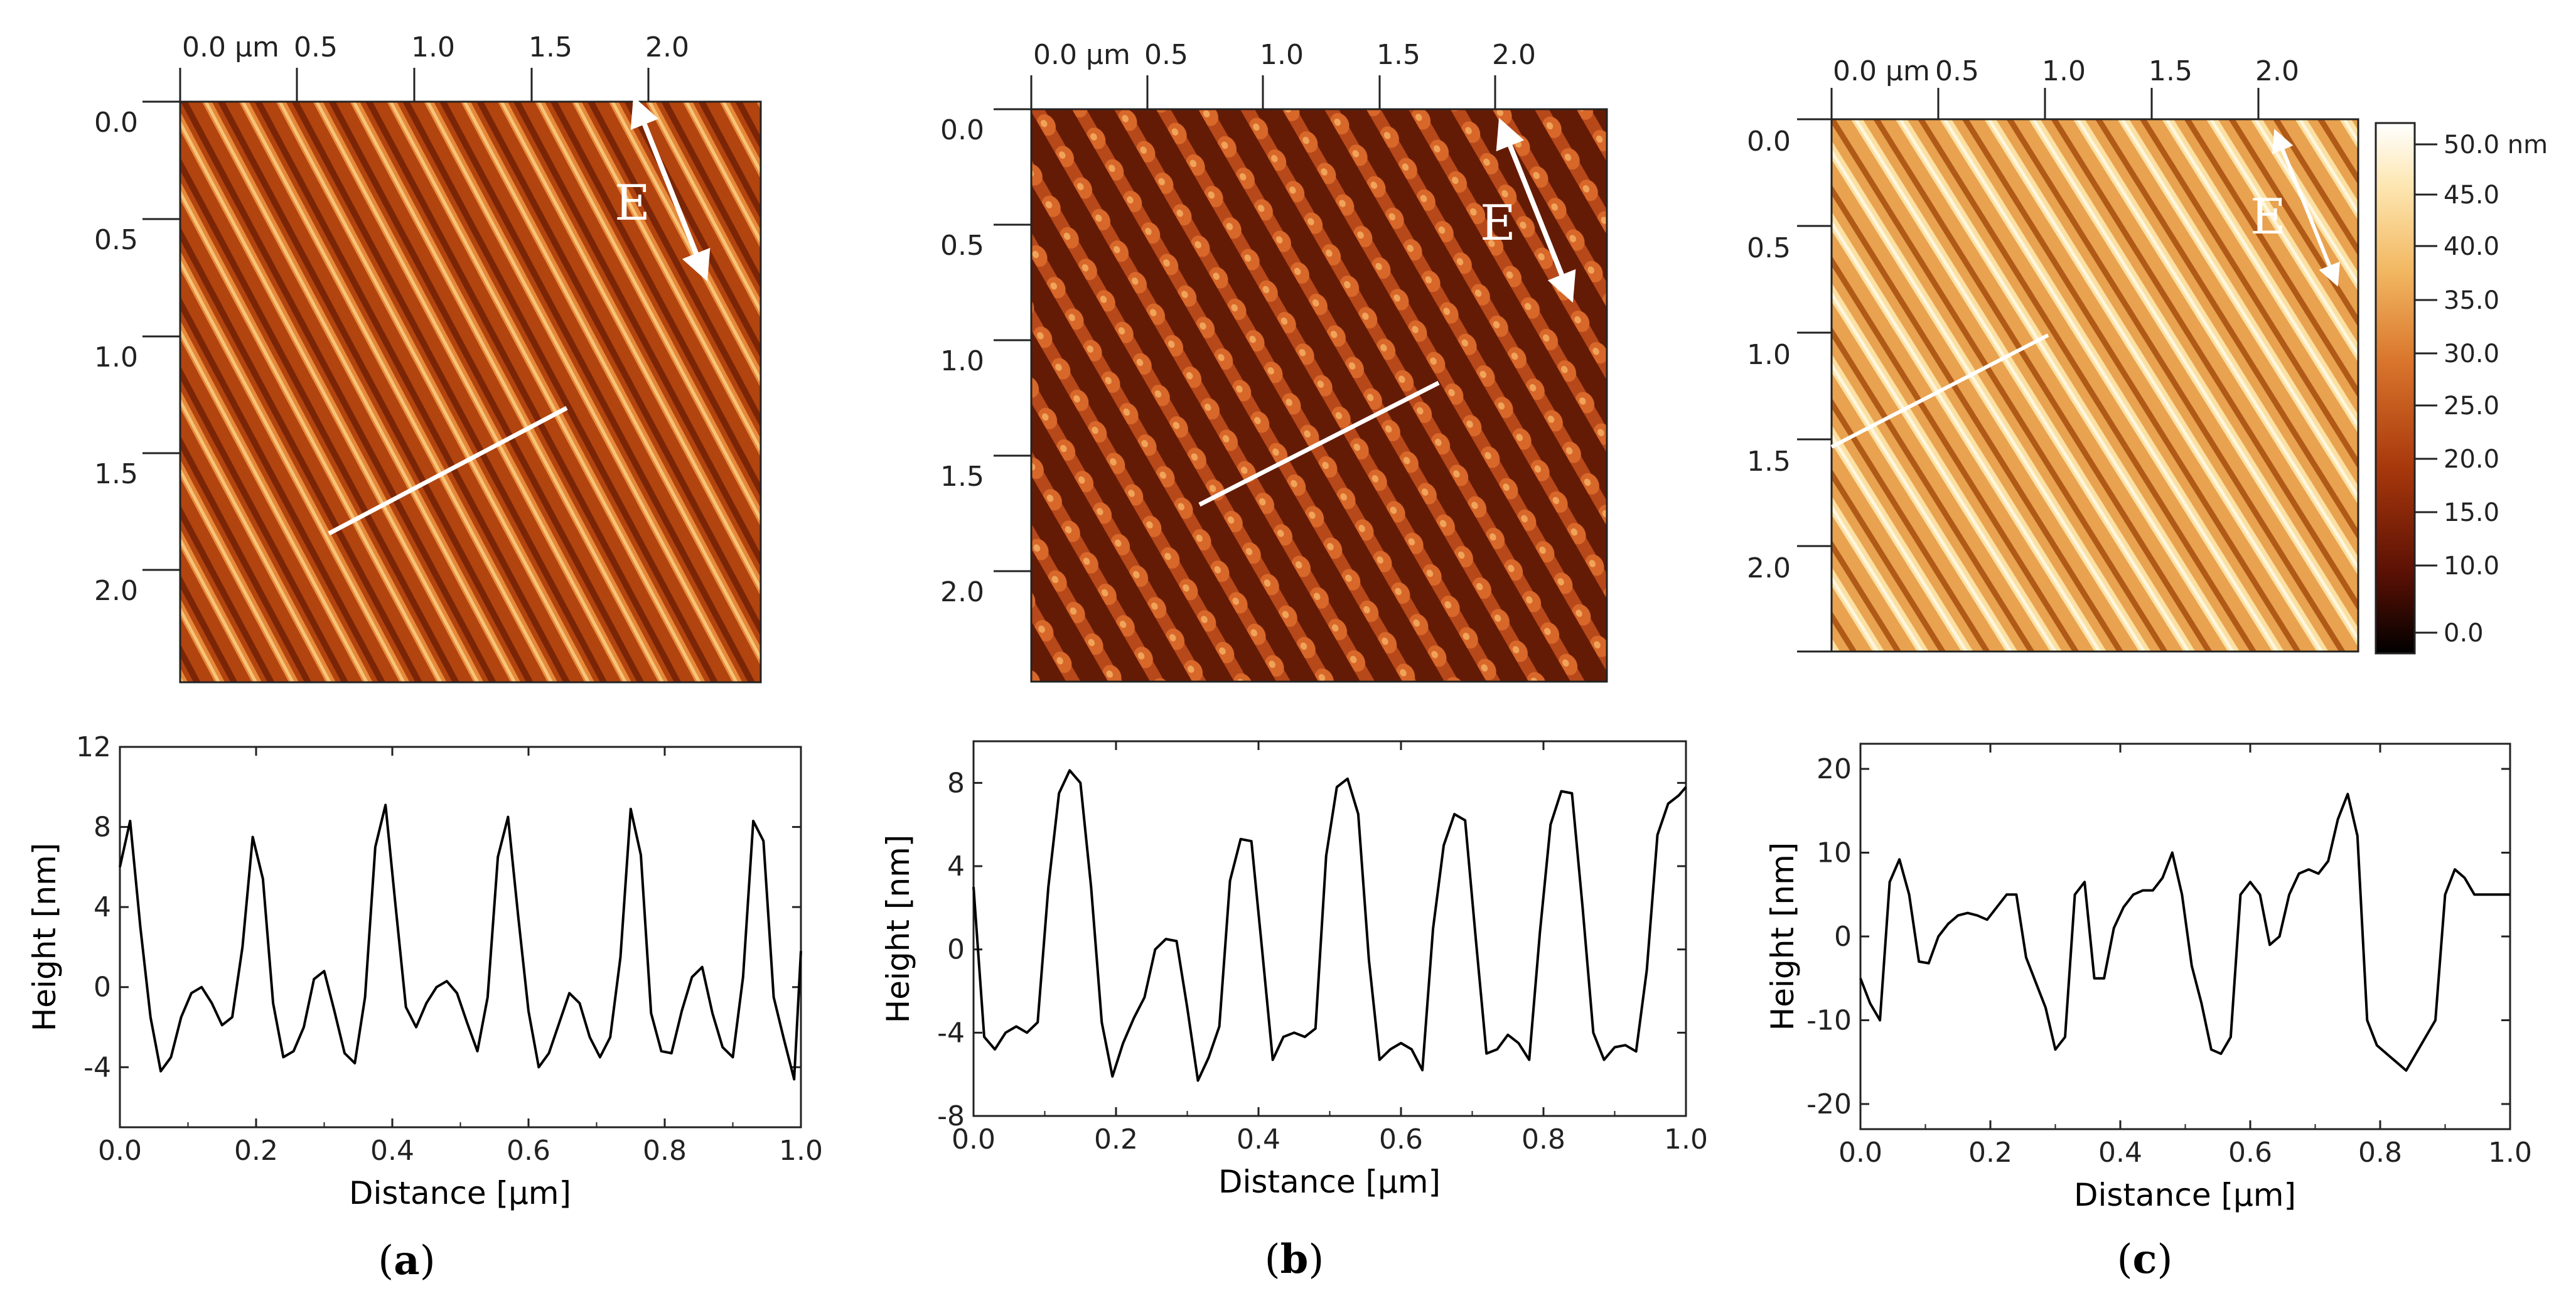  I want to click on afm-y-tick-a-2: 1.0, so click(116, 357).